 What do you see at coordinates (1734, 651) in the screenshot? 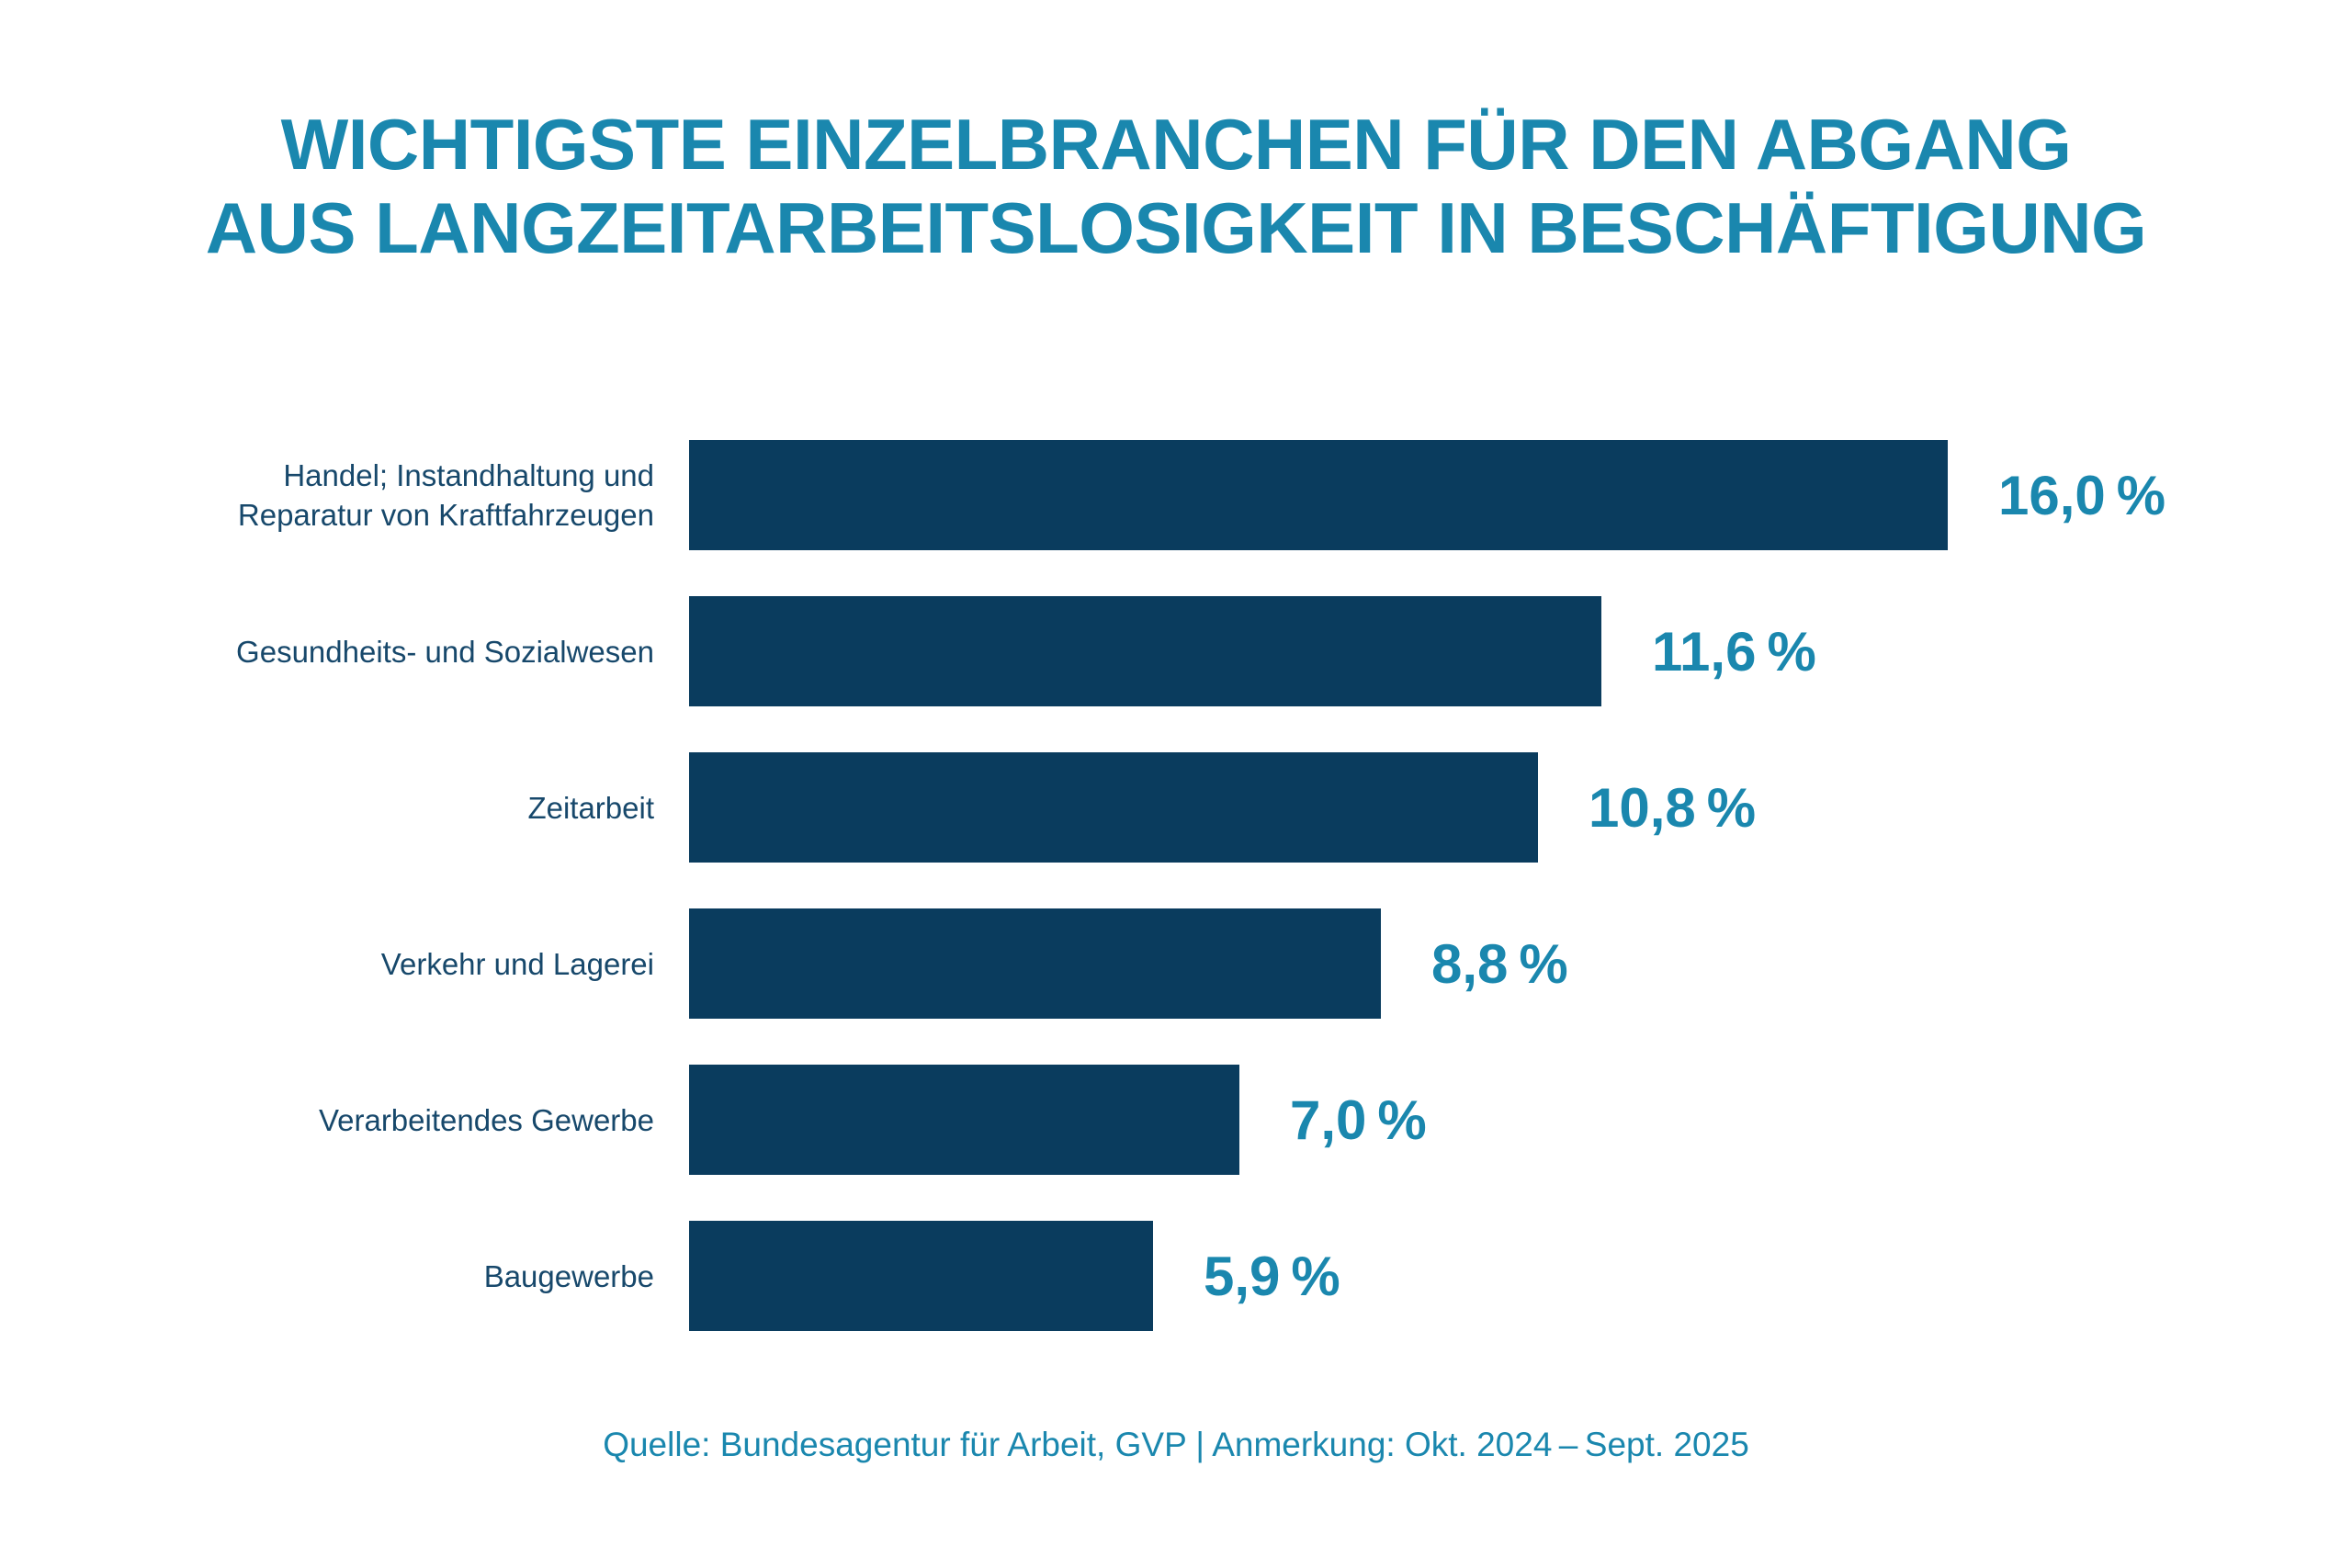
I see `value-label: 11,6 %` at bounding box center [1734, 651].